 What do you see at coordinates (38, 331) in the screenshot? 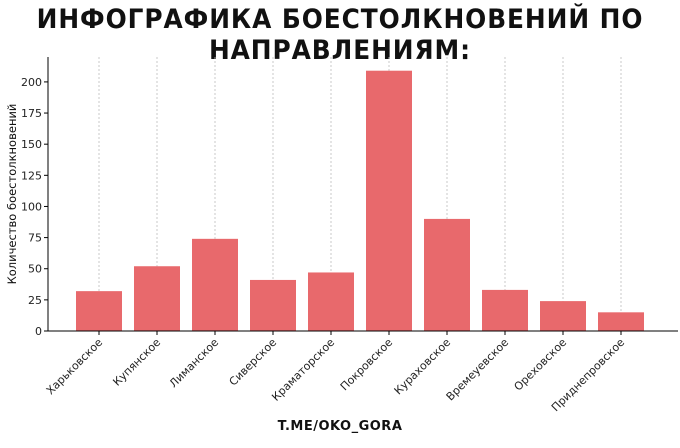
I see `y-tick-label: 0` at bounding box center [38, 331].